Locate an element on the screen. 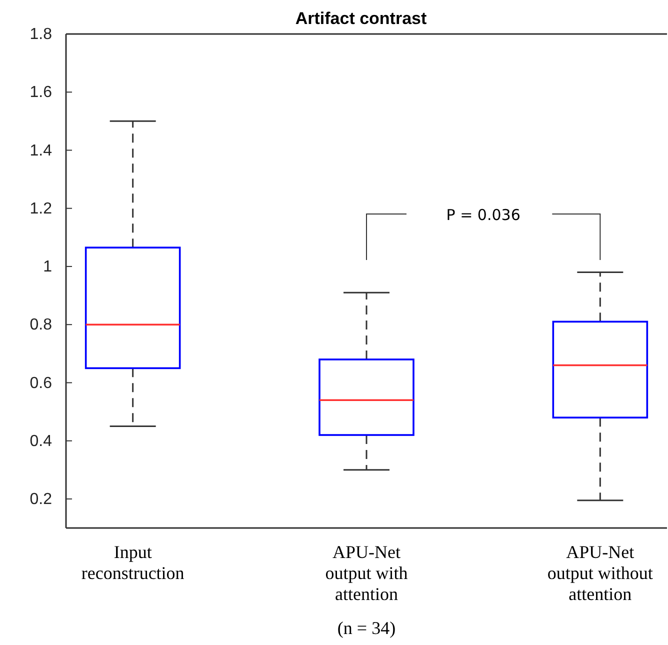  annotation: P = 0.036 is located at coordinates (483, 215).